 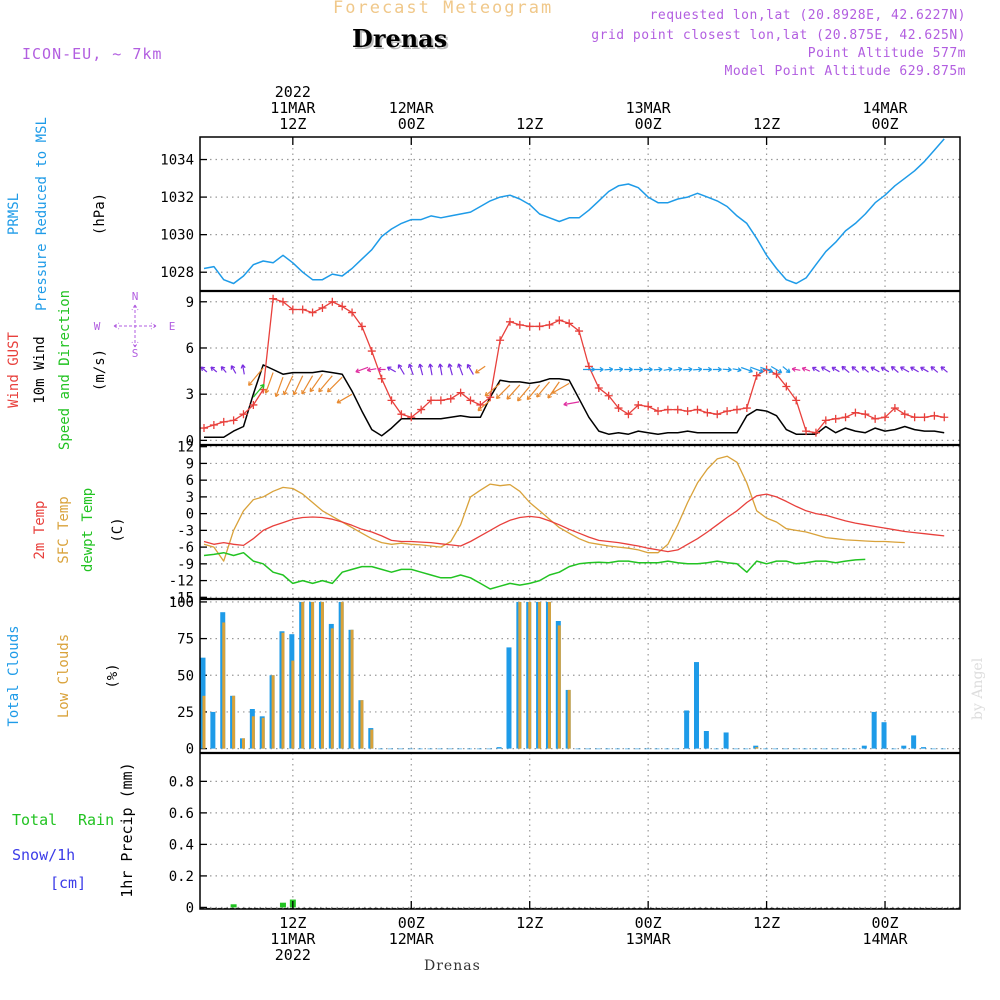 I want to click on clouds-tick-label: 50, so click(x=185, y=676).